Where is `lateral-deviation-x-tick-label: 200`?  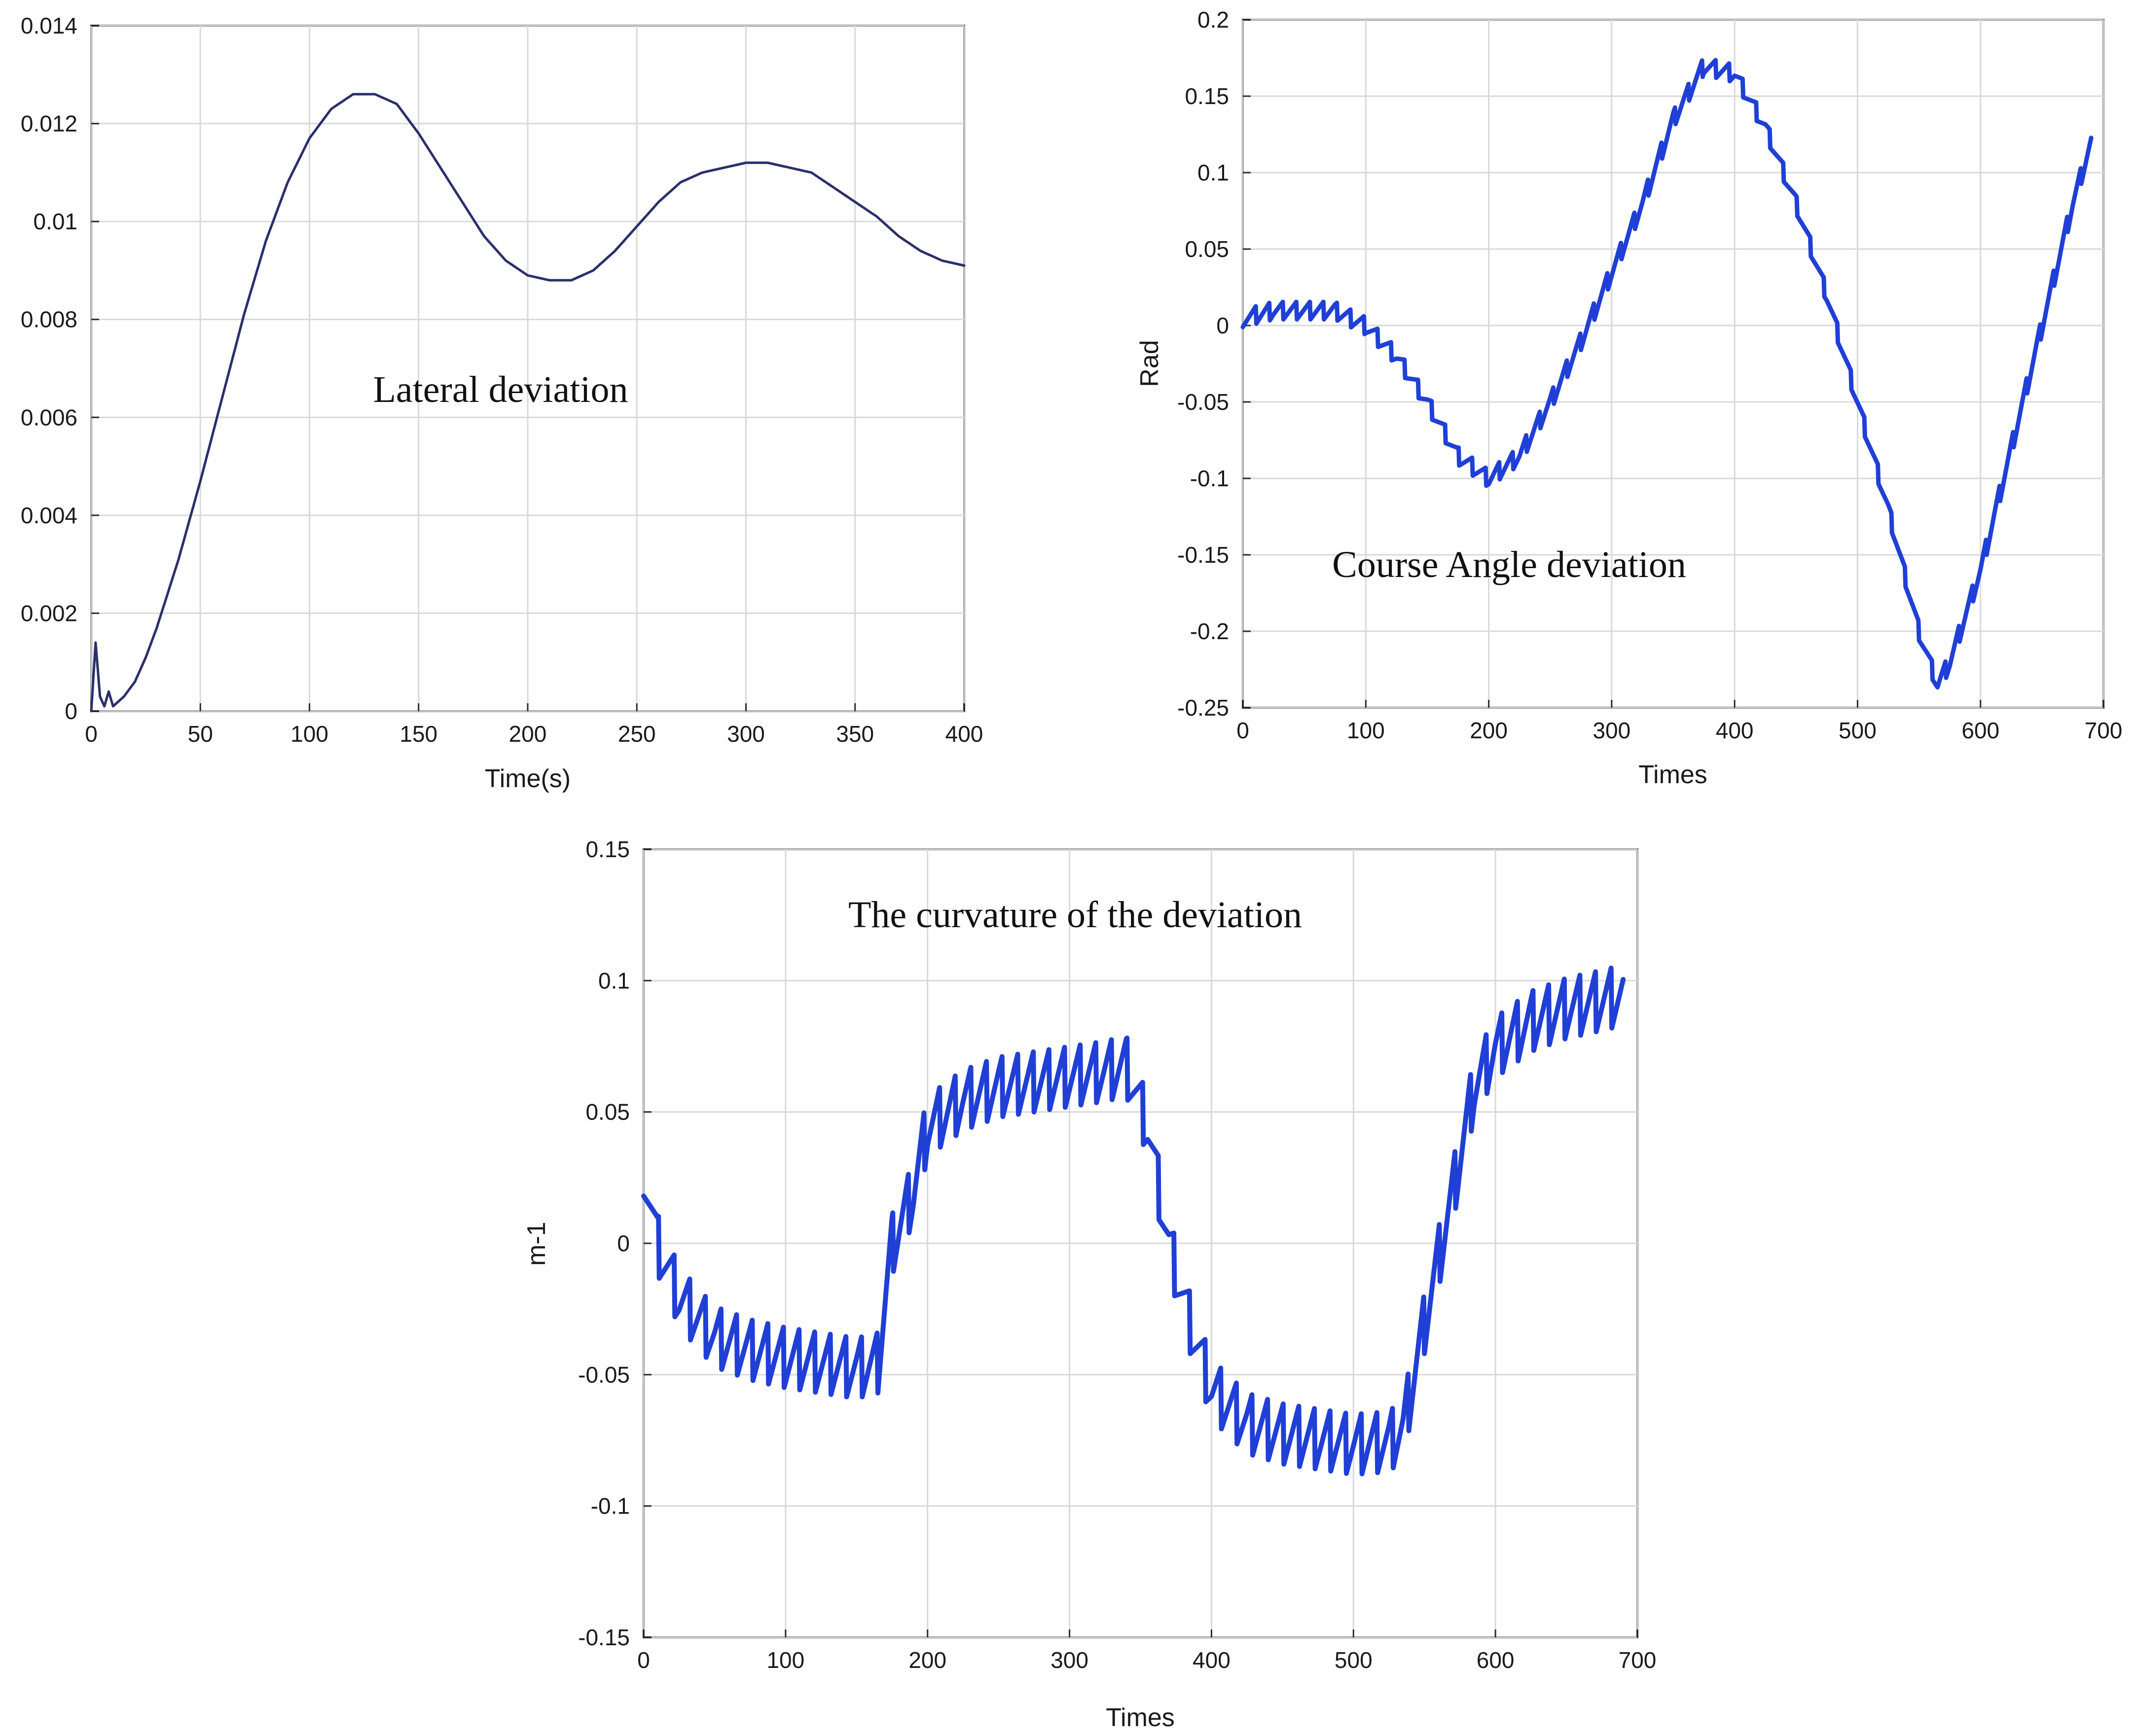 lateral-deviation-x-tick-label: 200 is located at coordinates (528, 734).